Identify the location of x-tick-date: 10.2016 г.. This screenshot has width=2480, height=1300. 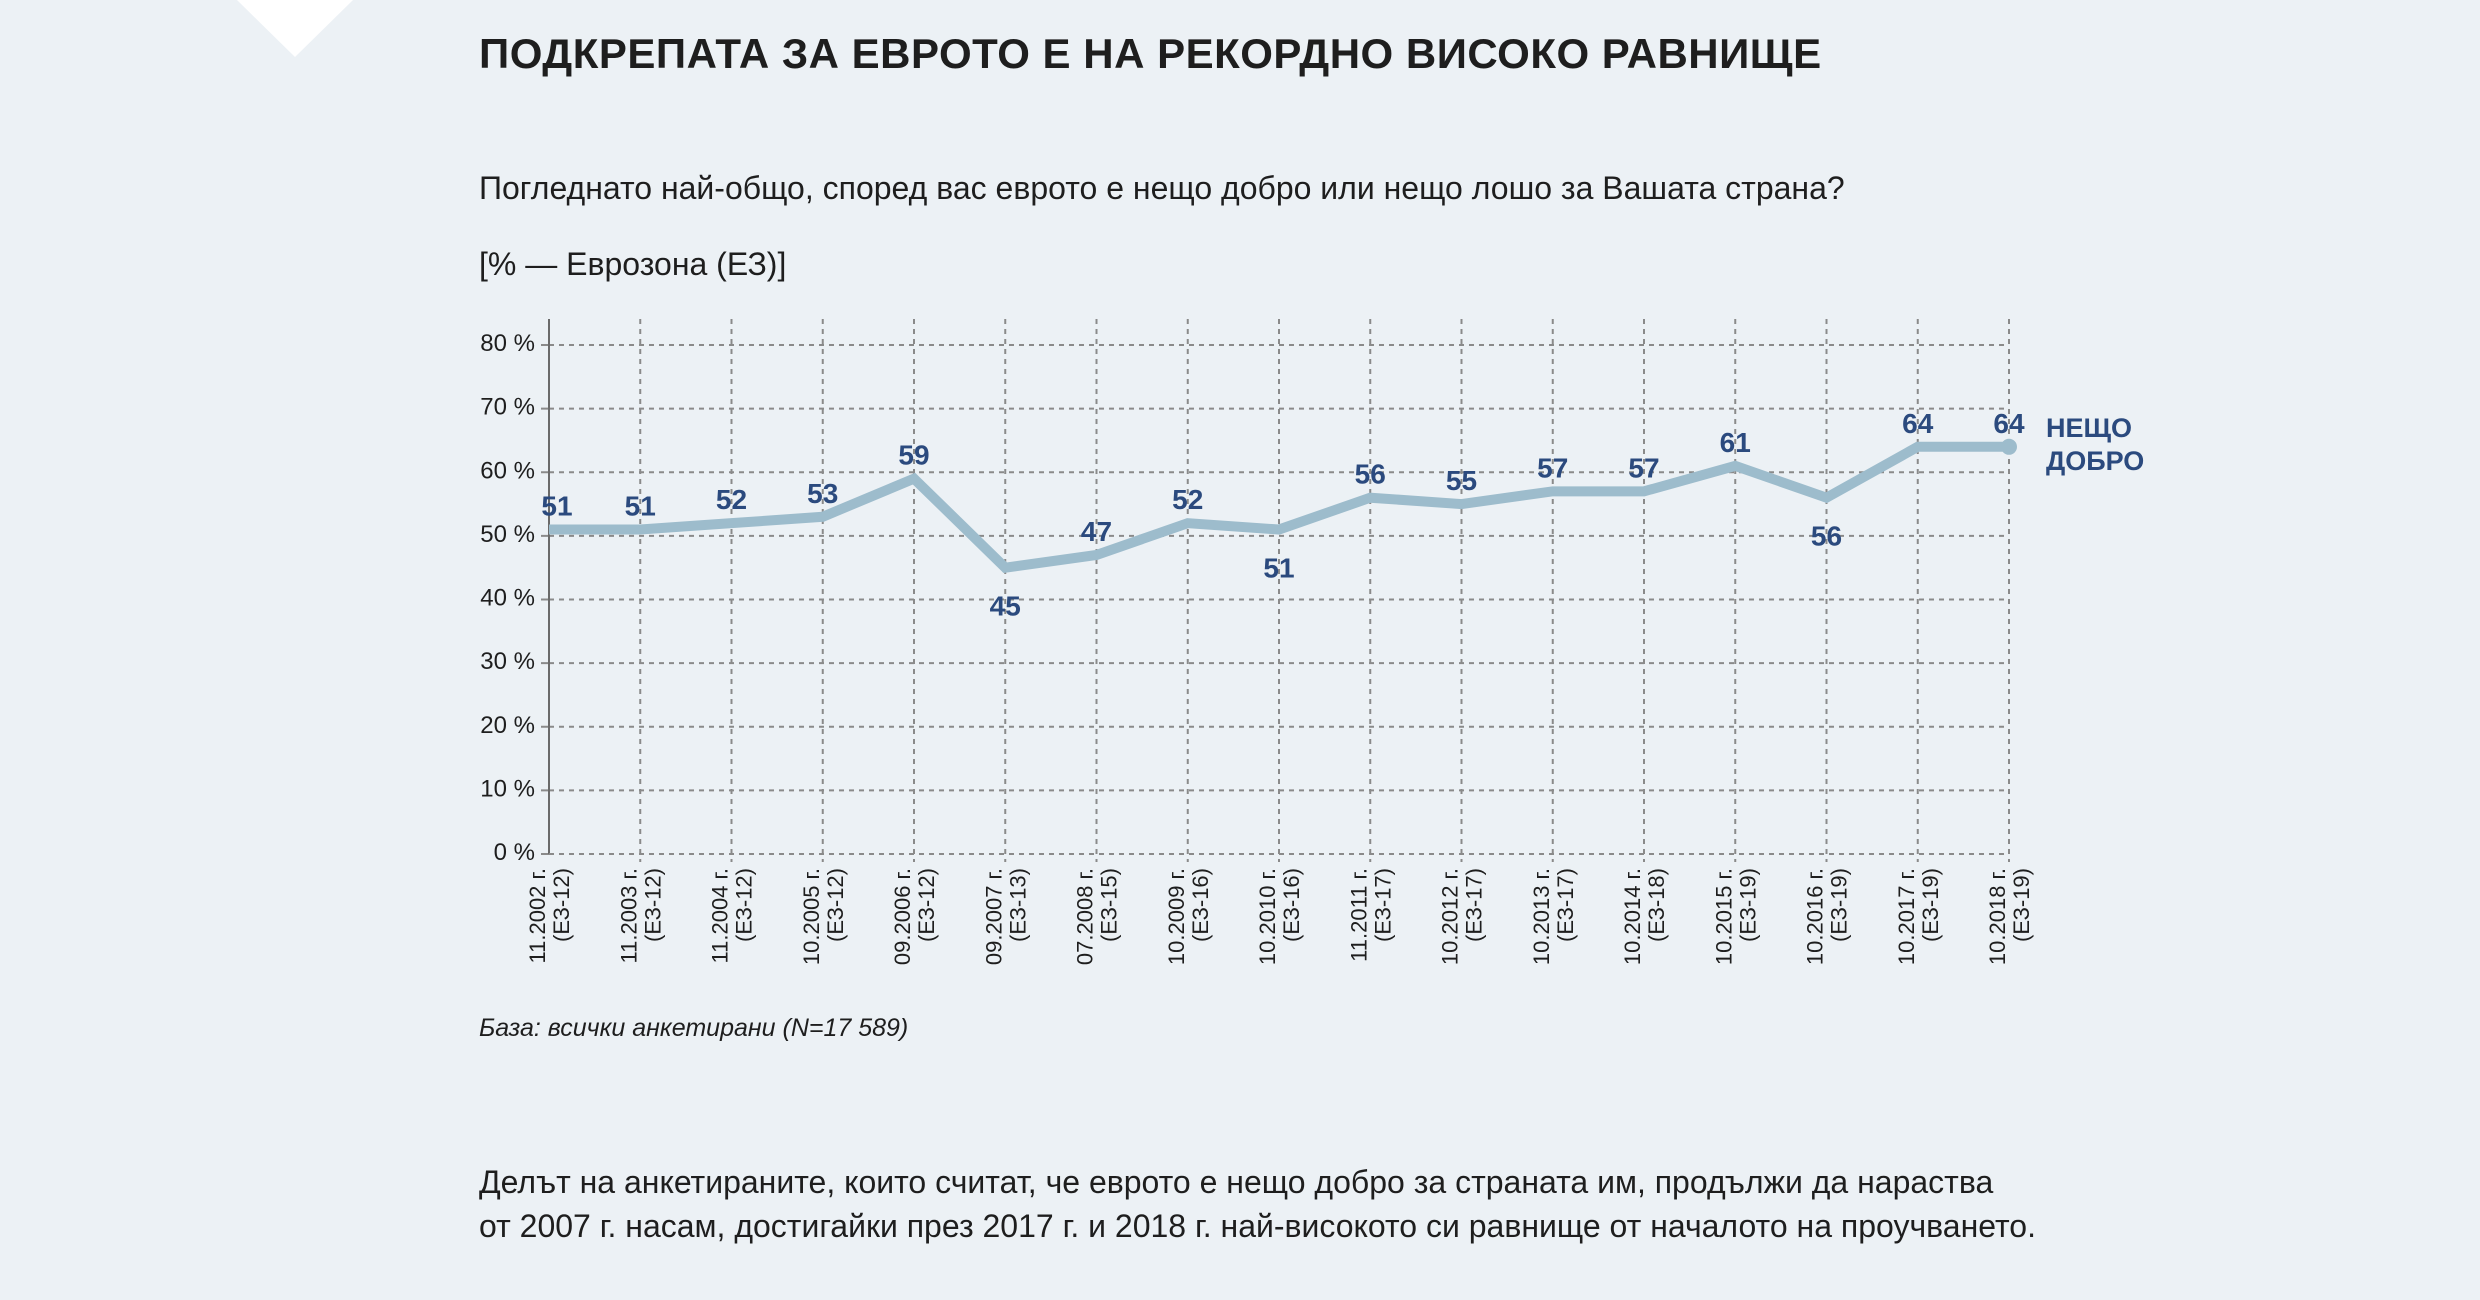
(1815, 916).